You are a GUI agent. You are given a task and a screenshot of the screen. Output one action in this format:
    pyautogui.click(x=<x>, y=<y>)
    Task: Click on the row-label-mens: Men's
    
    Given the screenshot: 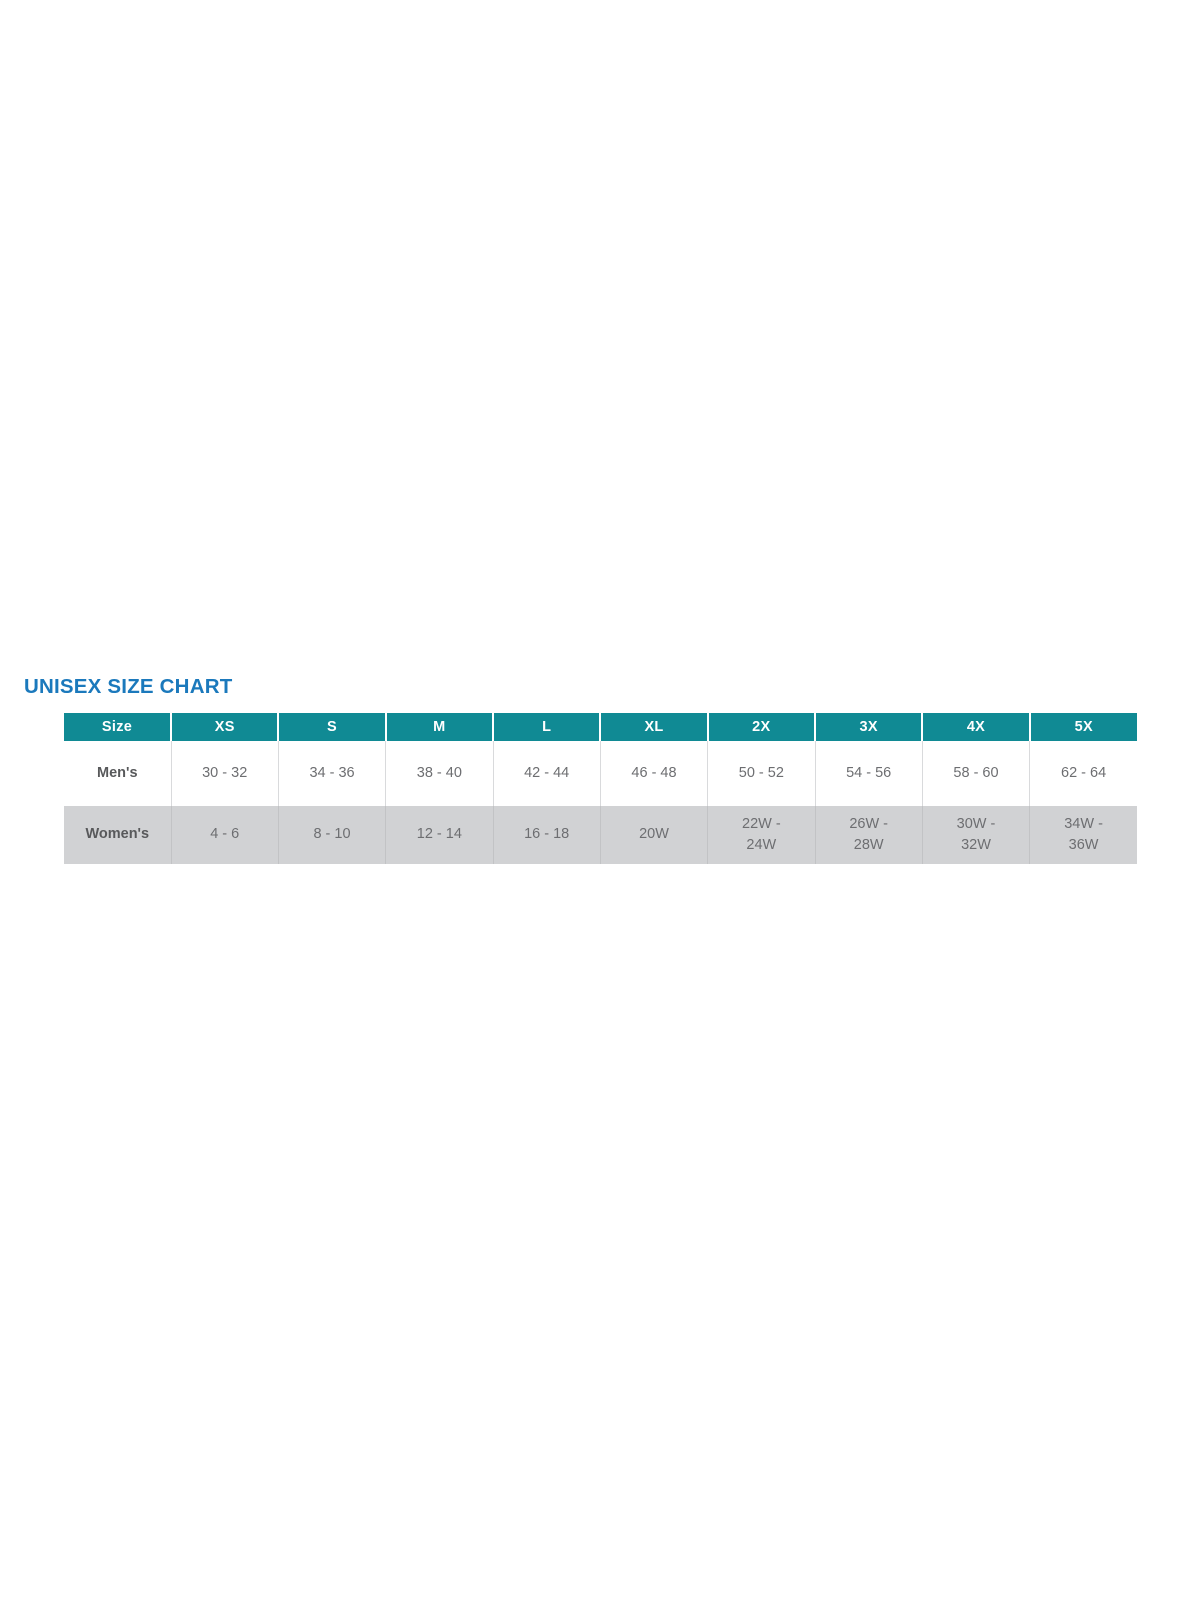 What is the action you would take?
    pyautogui.click(x=118, y=773)
    